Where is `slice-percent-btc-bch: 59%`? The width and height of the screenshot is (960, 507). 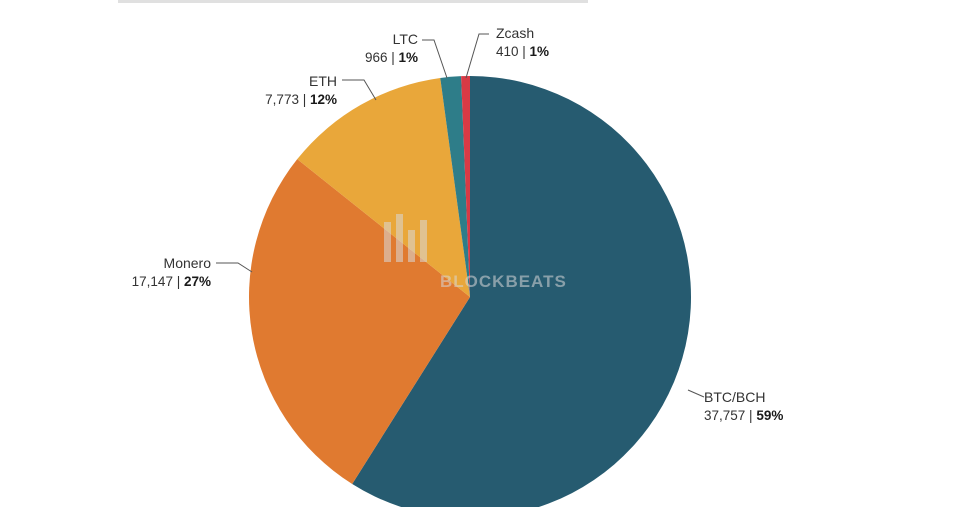 slice-percent-btc-bch: 59% is located at coordinates (769, 415).